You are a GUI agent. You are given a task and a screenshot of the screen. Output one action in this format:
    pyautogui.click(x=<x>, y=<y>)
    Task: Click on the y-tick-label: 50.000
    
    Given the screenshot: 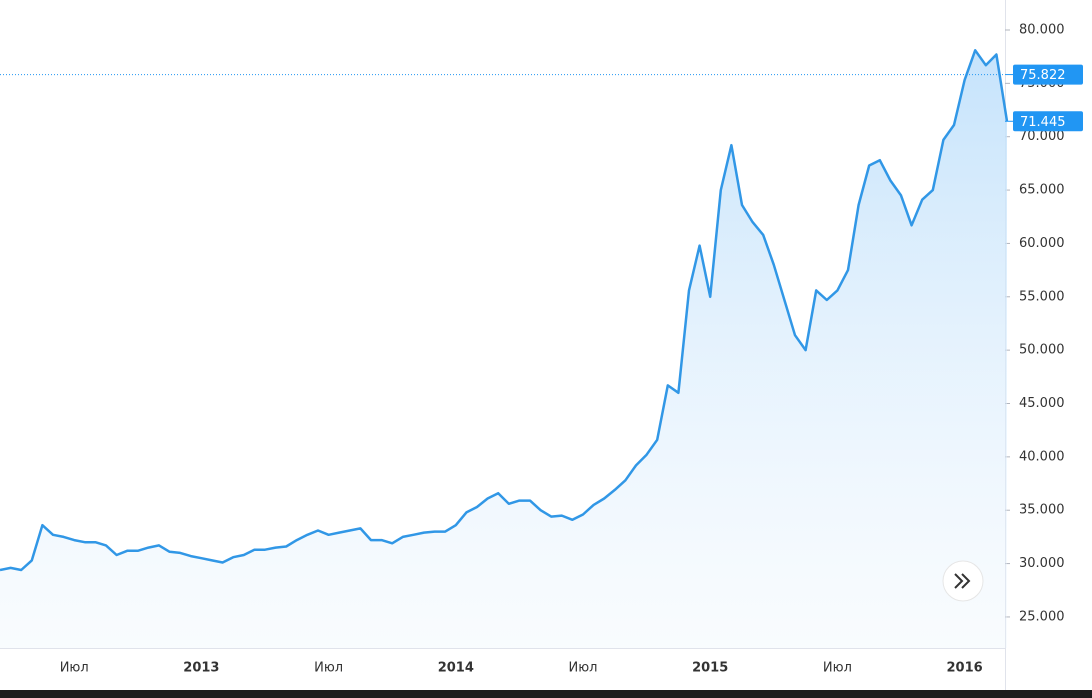 What is the action you would take?
    pyautogui.click(x=1042, y=350)
    